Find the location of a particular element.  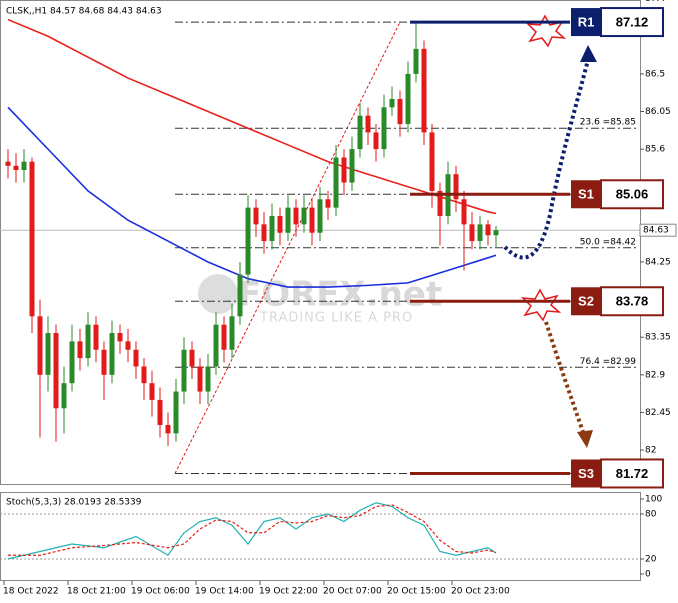

y-tick-label: 82 is located at coordinates (650, 451).